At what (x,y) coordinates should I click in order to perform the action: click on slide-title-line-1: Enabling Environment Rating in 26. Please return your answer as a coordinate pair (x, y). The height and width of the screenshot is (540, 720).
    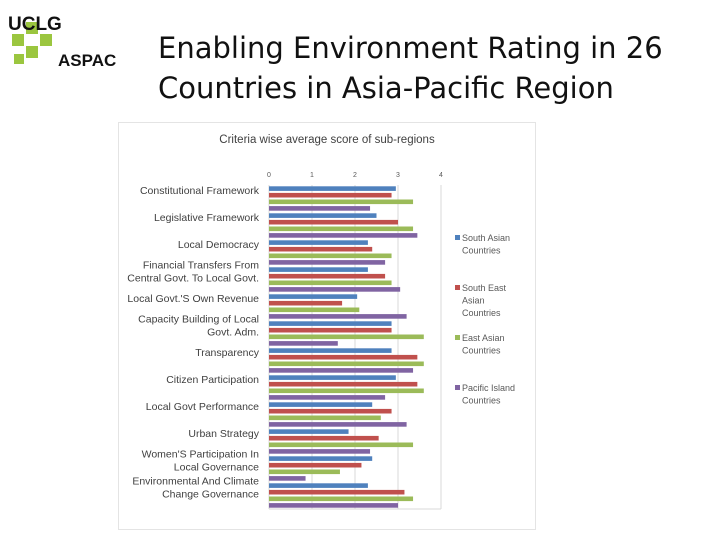
    Looking at the image, I should click on (410, 48).